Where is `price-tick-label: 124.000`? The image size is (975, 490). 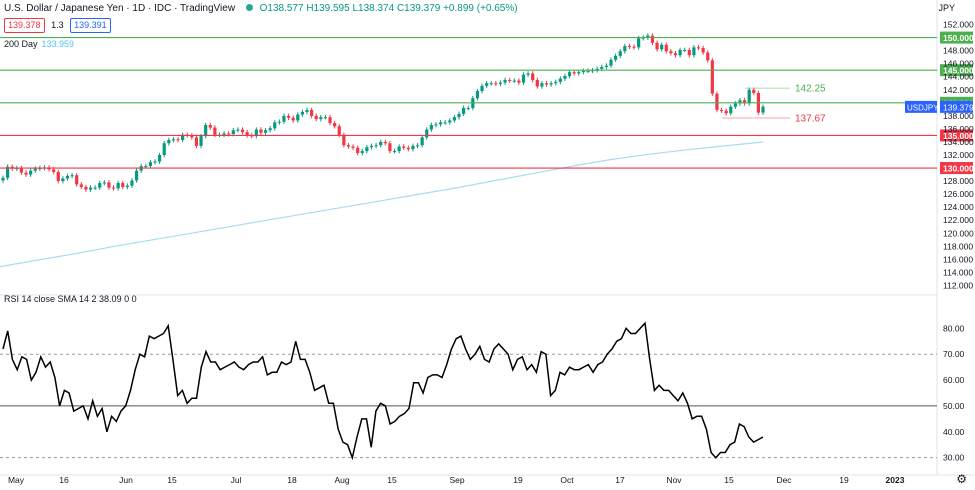 price-tick-label: 124.000 is located at coordinates (958, 207).